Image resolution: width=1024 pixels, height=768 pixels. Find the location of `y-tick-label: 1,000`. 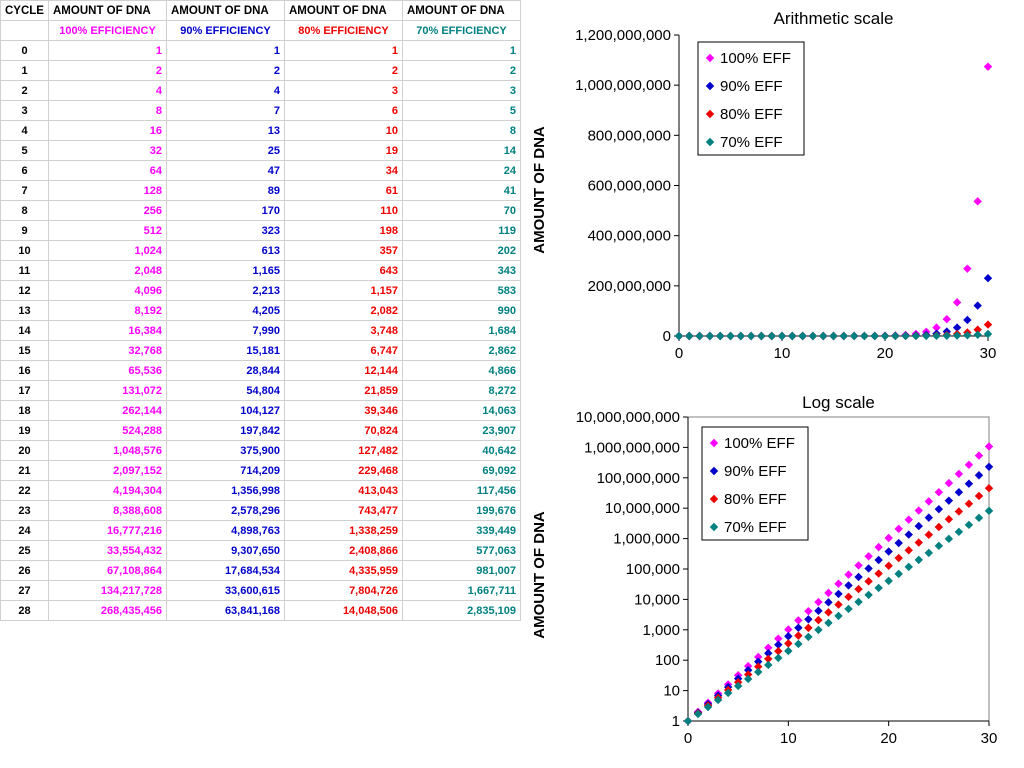

y-tick-label: 1,000 is located at coordinates (661, 630).